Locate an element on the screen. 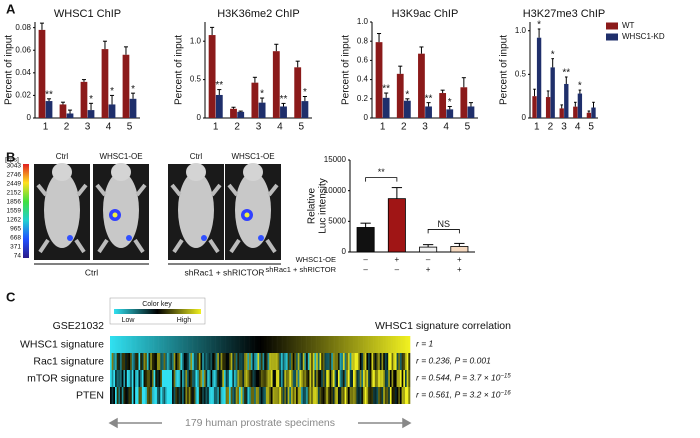  colorbar-tick-label: 2746 is located at coordinates (14, 175).